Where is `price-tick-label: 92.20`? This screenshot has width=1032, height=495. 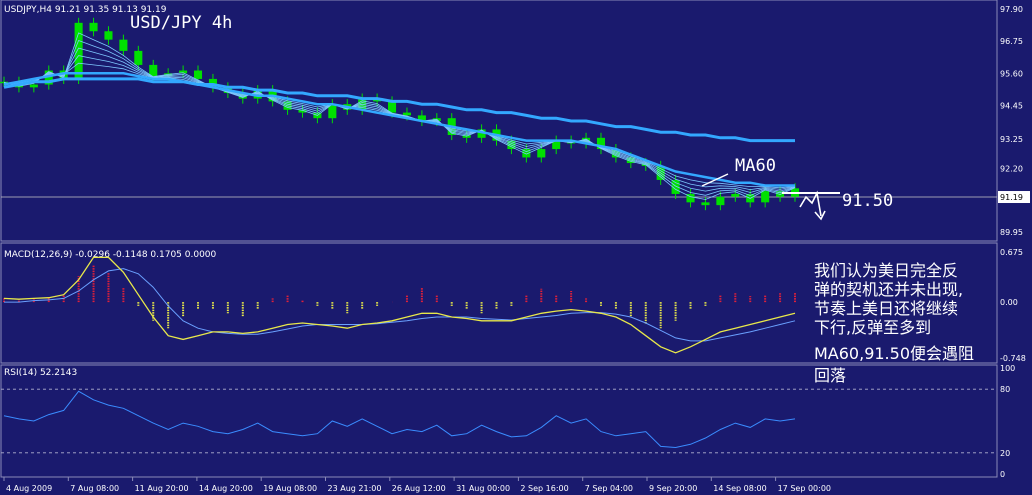 price-tick-label: 92.20 is located at coordinates (1011, 169).